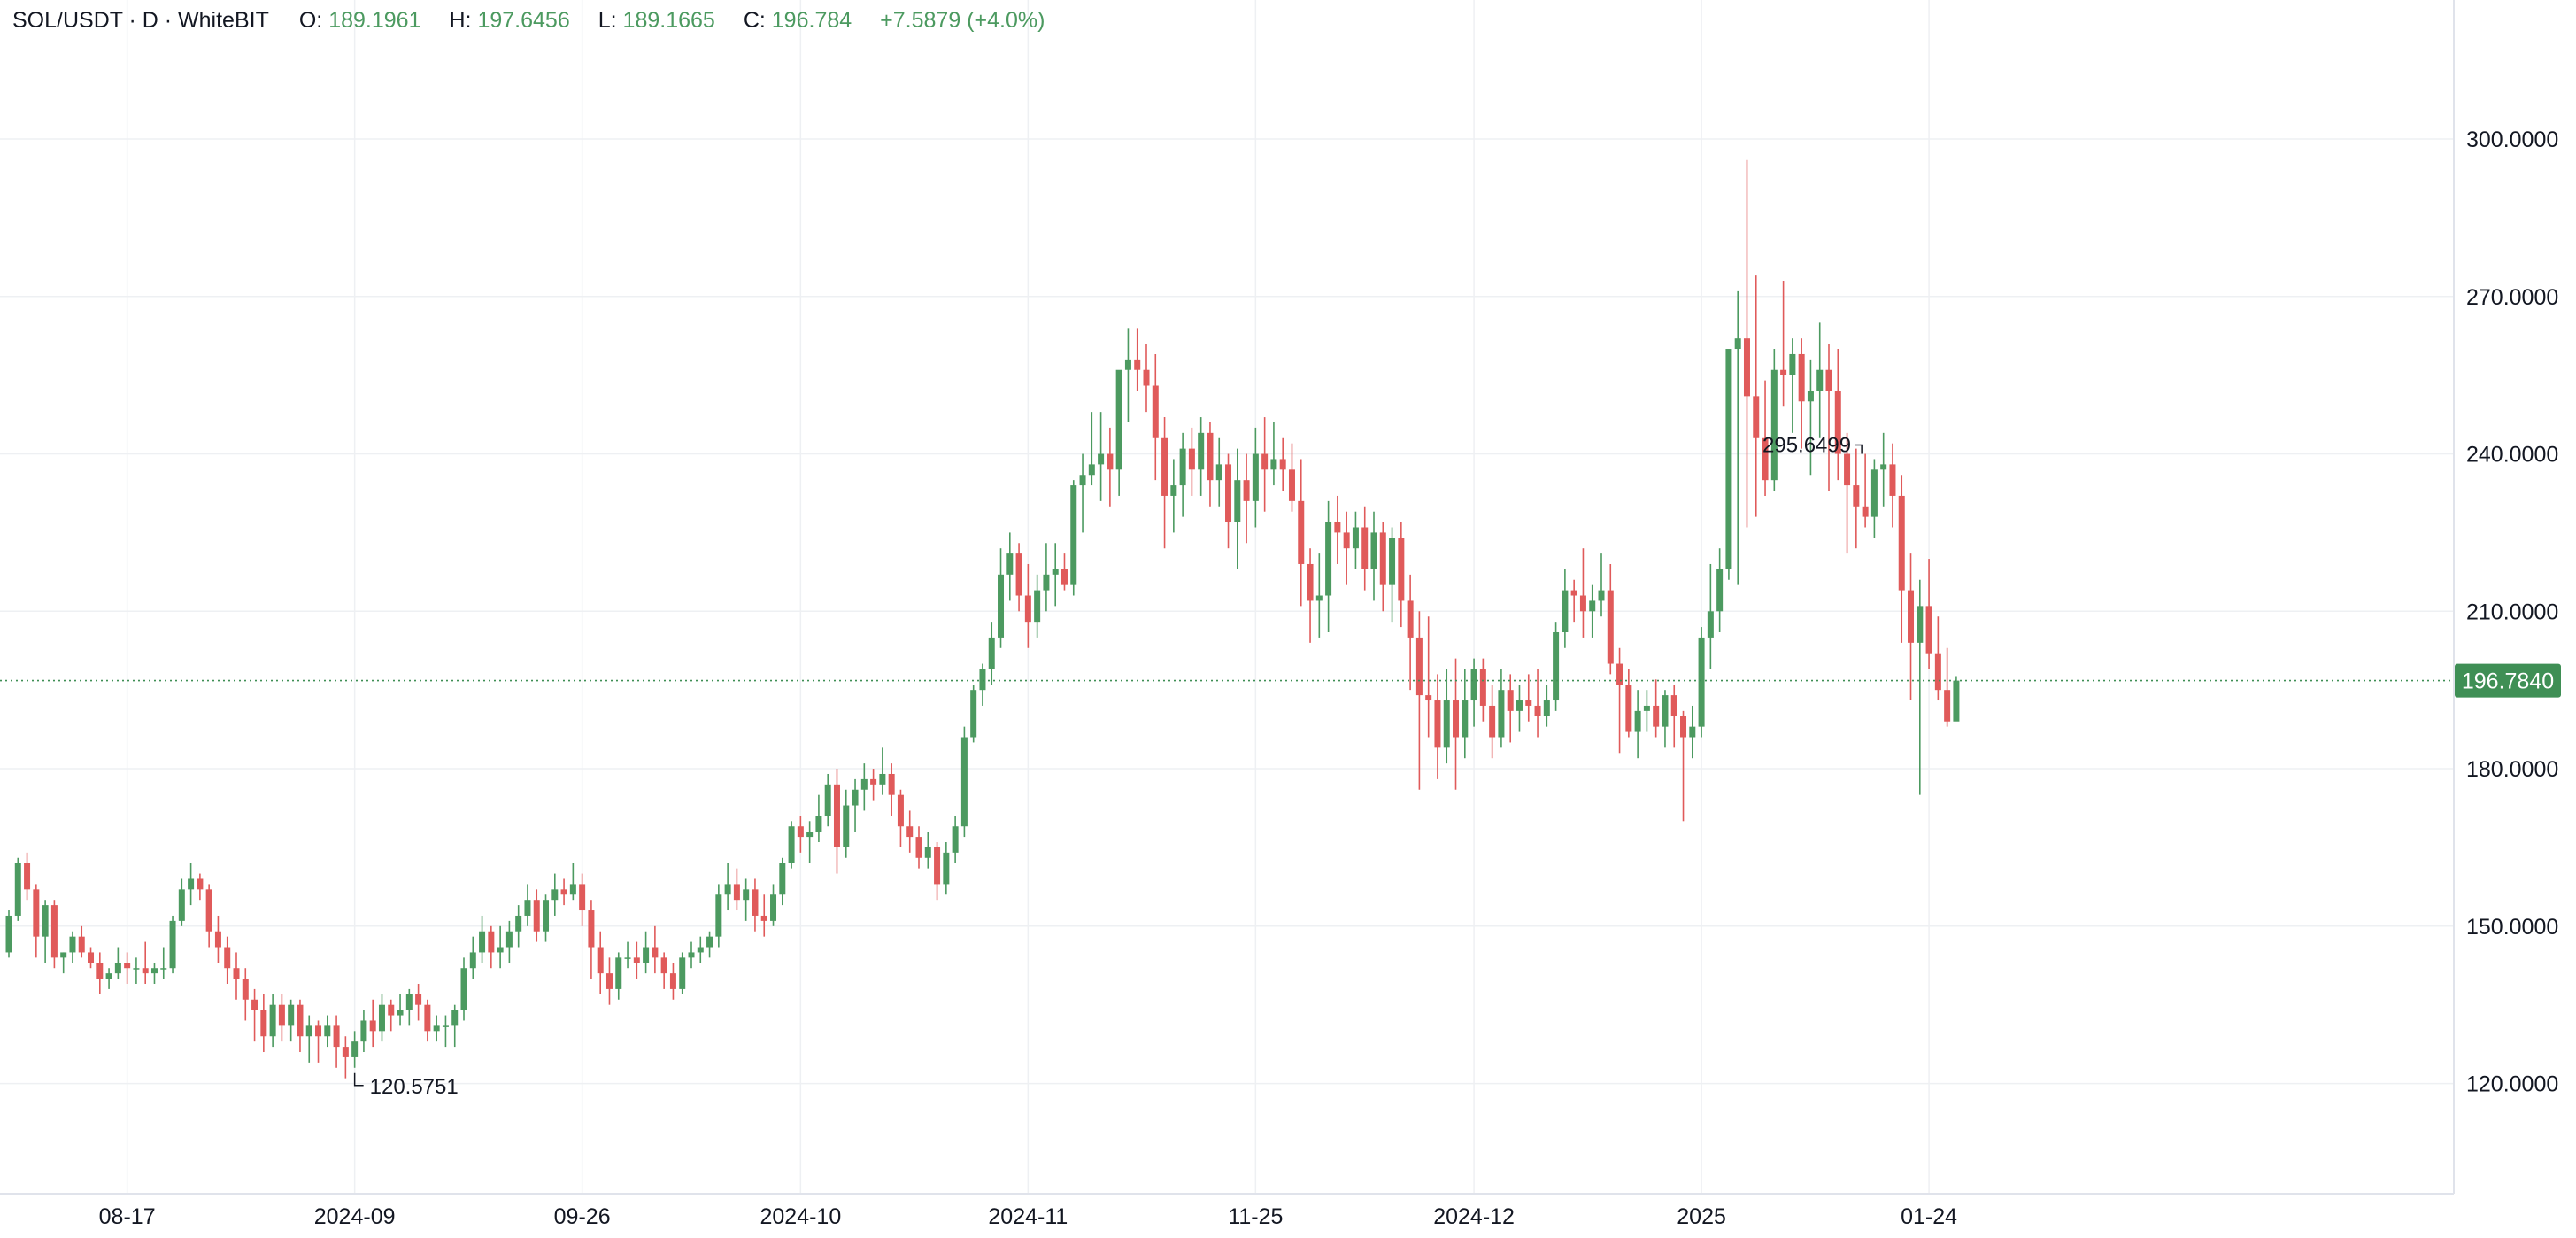 This screenshot has height=1238, width=2576. I want to click on time-tick-label: 2024-11, so click(1028, 1216).